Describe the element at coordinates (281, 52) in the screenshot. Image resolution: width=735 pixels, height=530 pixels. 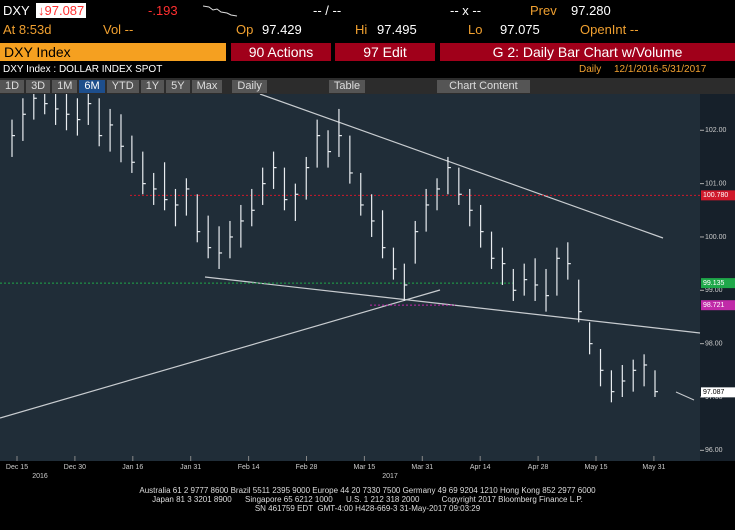
I see `actions-button: 90 Actions` at that location.